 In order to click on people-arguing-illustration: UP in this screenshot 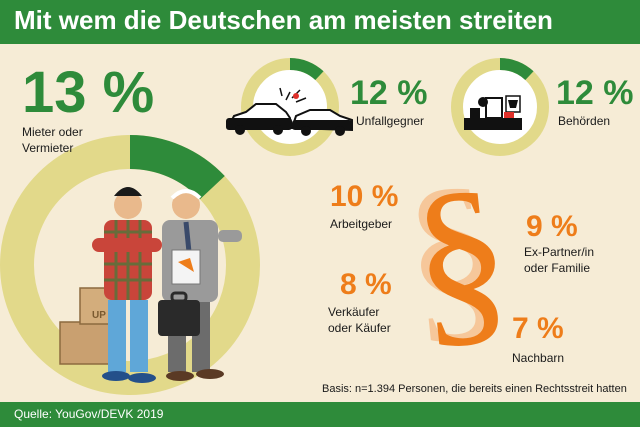, I will do `click(150, 285)`.